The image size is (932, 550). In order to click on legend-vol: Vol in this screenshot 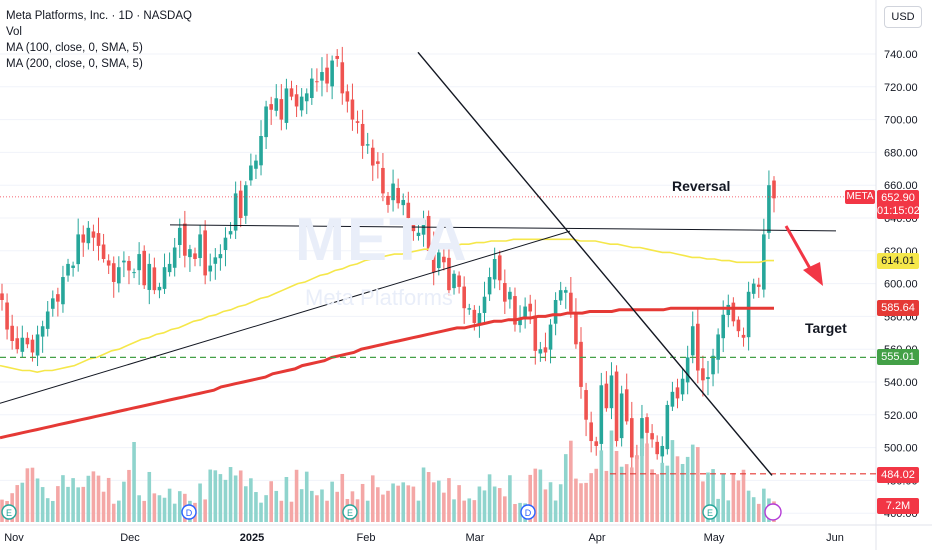, I will do `click(14, 32)`.